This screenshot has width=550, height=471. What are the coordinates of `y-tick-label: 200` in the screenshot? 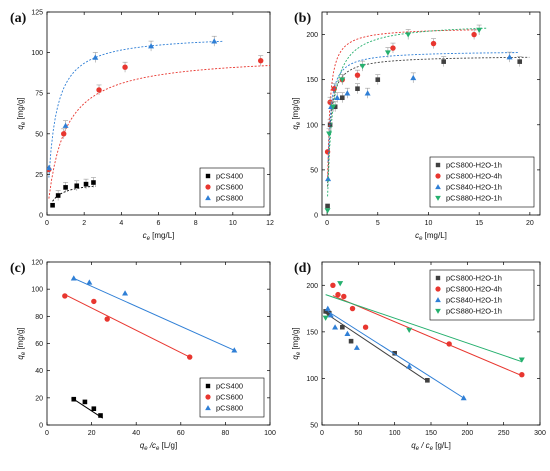 It's located at (312, 35).